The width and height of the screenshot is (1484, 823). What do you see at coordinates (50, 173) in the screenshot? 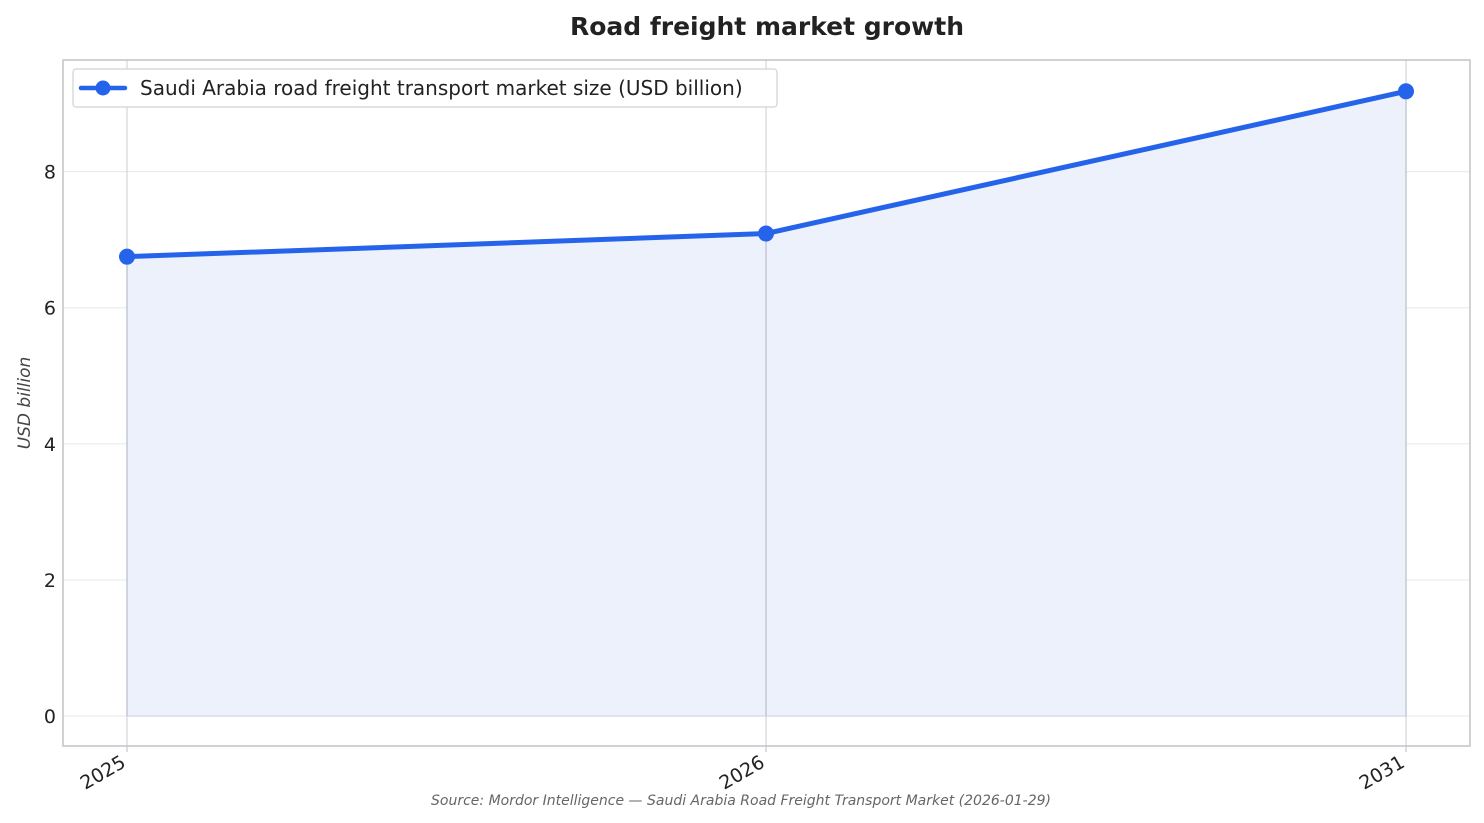
I see `y-tick-label-4: 8` at bounding box center [50, 173].